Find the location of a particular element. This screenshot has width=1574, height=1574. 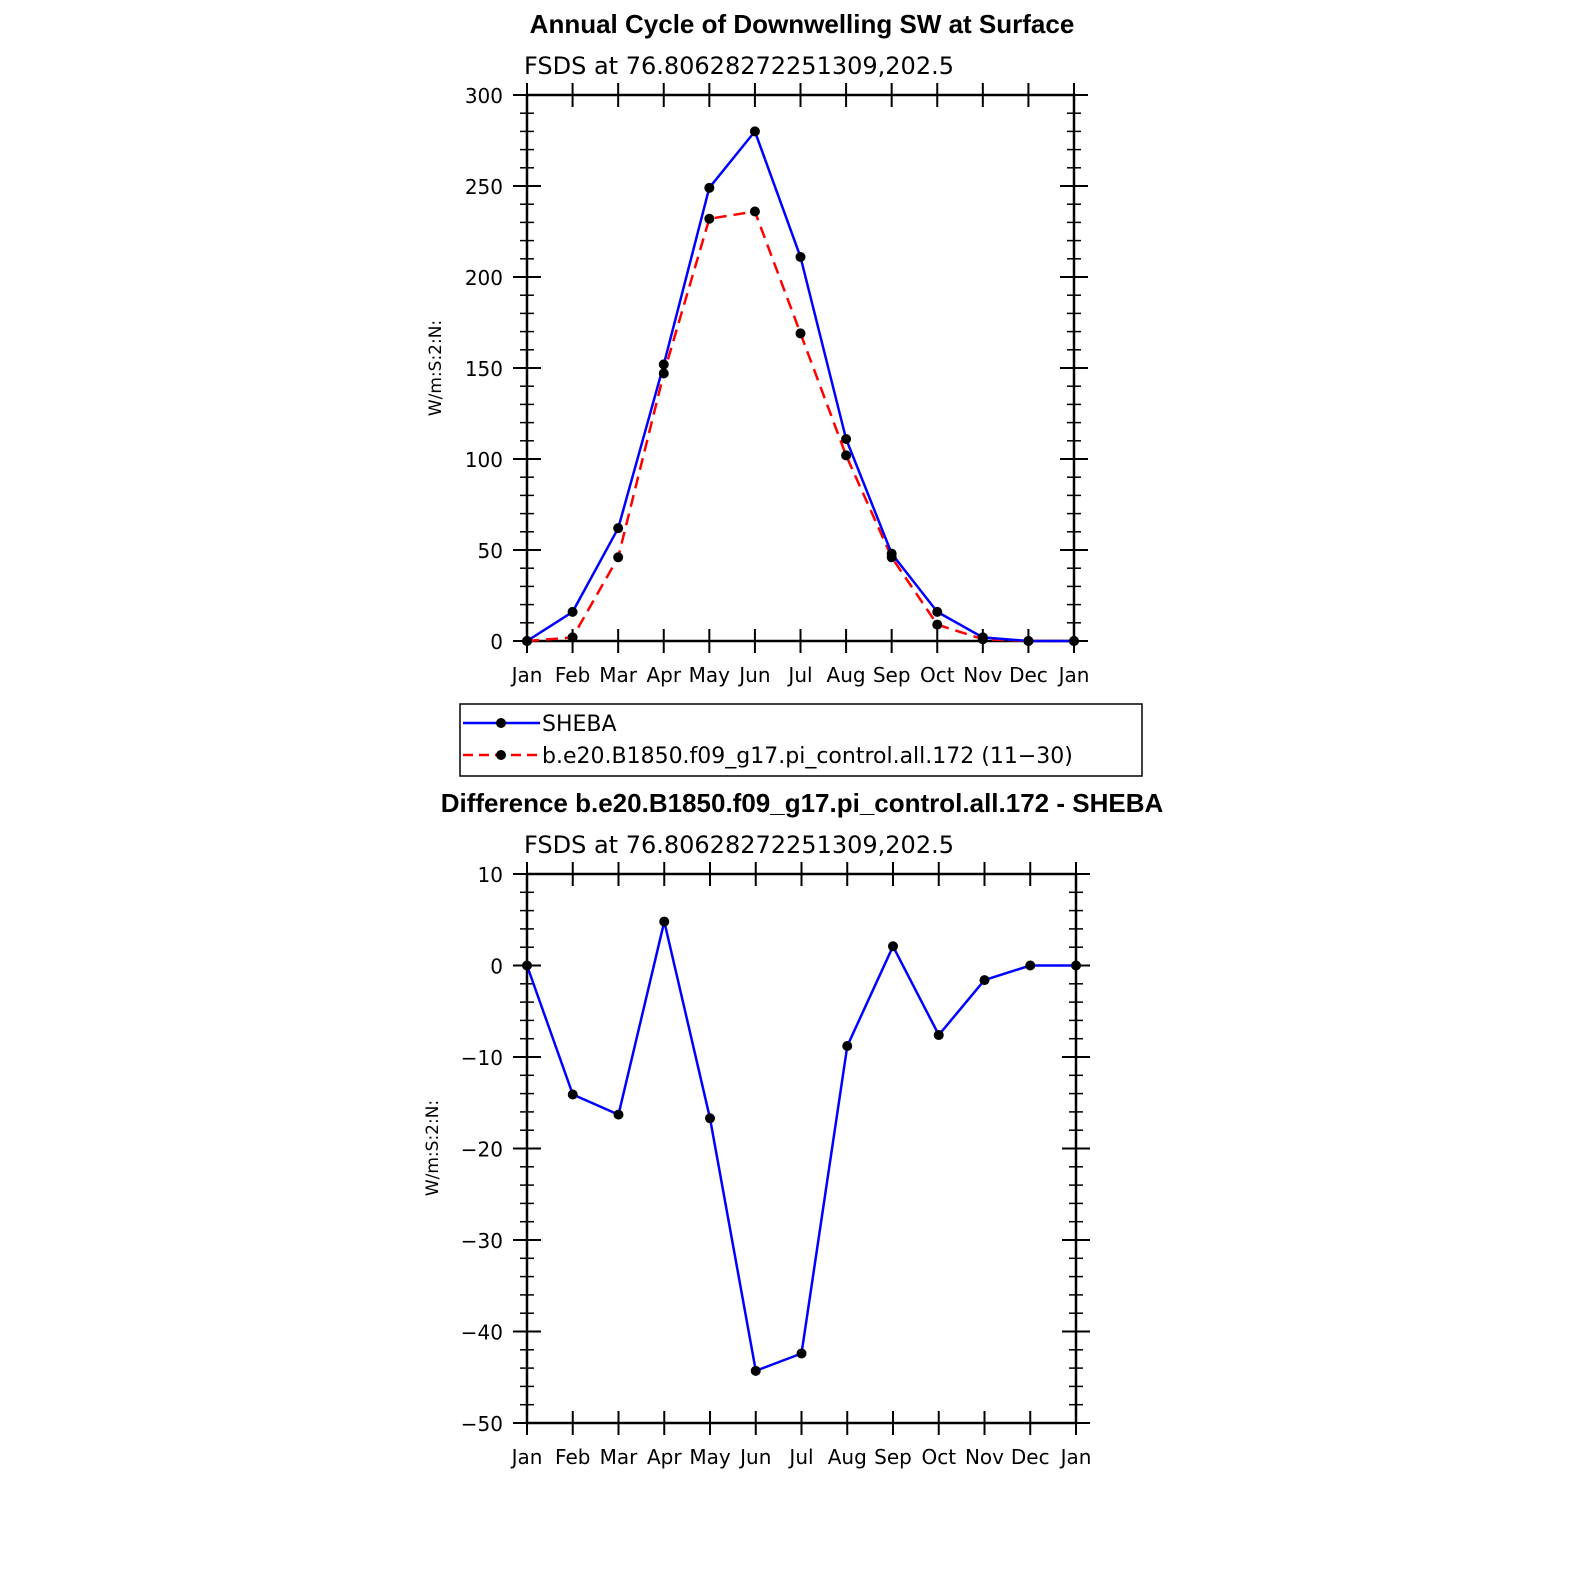

y-tick-label: −50 is located at coordinates (482, 1424).